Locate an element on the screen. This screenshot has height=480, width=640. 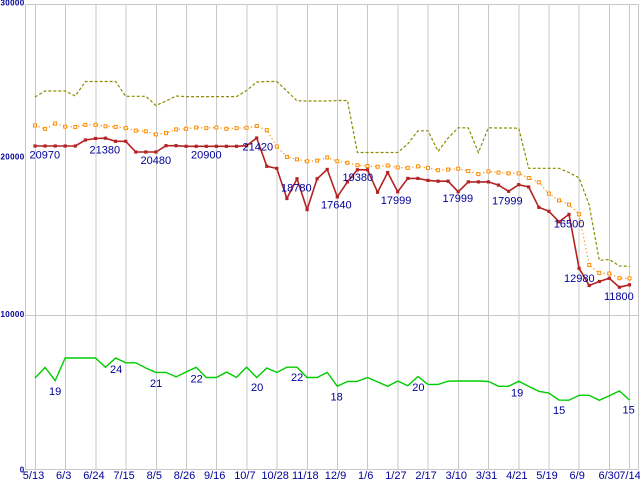
svg-text: 3/31 is located at coordinates (486, 475).